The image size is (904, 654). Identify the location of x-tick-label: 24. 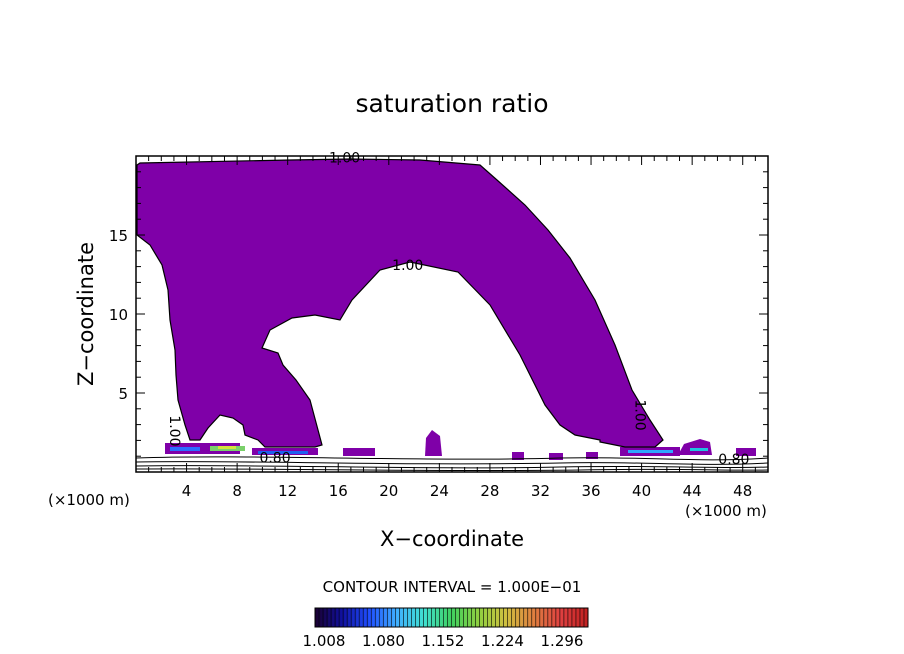
(439, 491).